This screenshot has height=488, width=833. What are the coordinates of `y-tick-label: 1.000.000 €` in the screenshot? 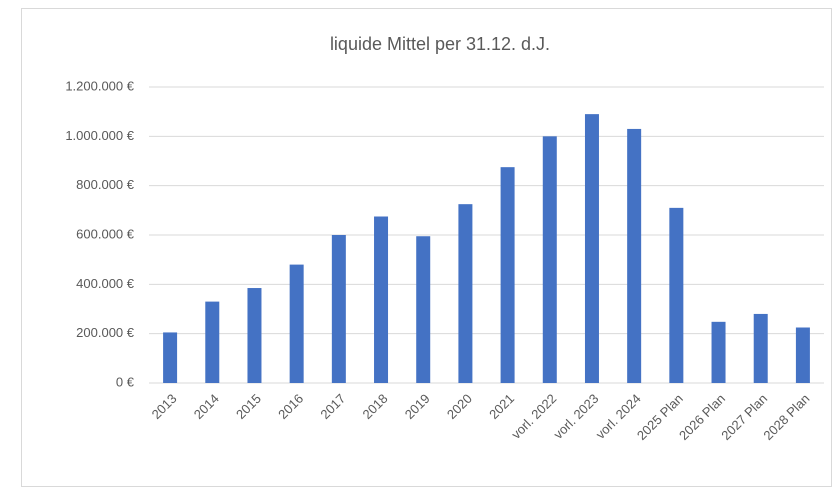 It's located at (99, 135).